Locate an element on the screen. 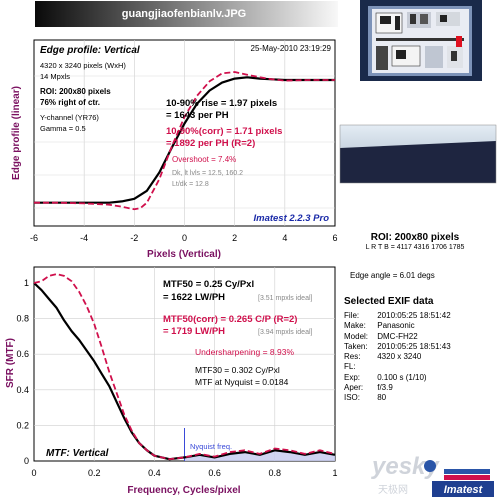 The width and height of the screenshot is (500, 500). mtf-x-tick-label: 0.2 is located at coordinates (94, 473).